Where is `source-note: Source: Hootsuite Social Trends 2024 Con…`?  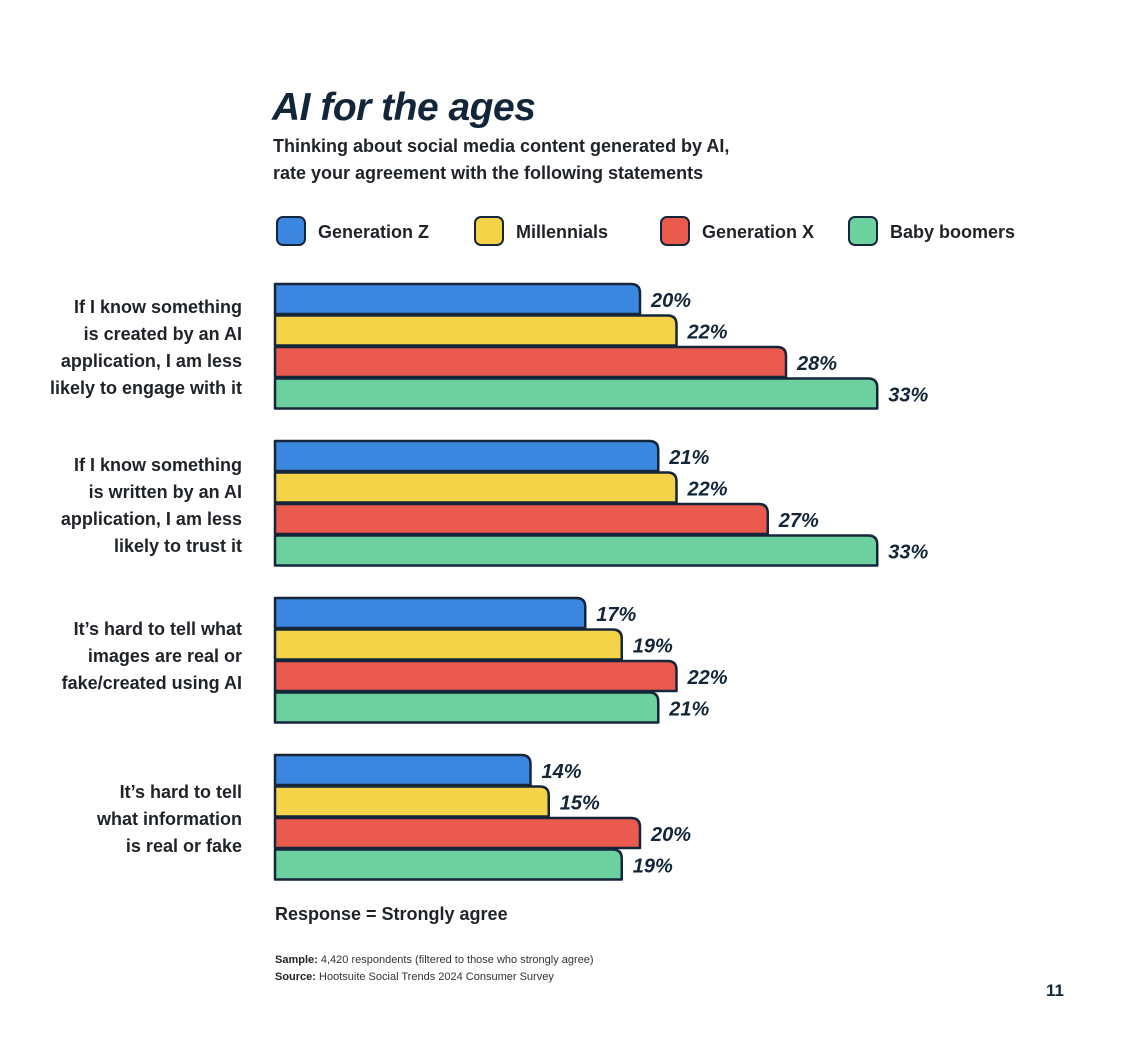
source-note: Source: Hootsuite Social Trends 2024 Con… is located at coordinates (414, 977).